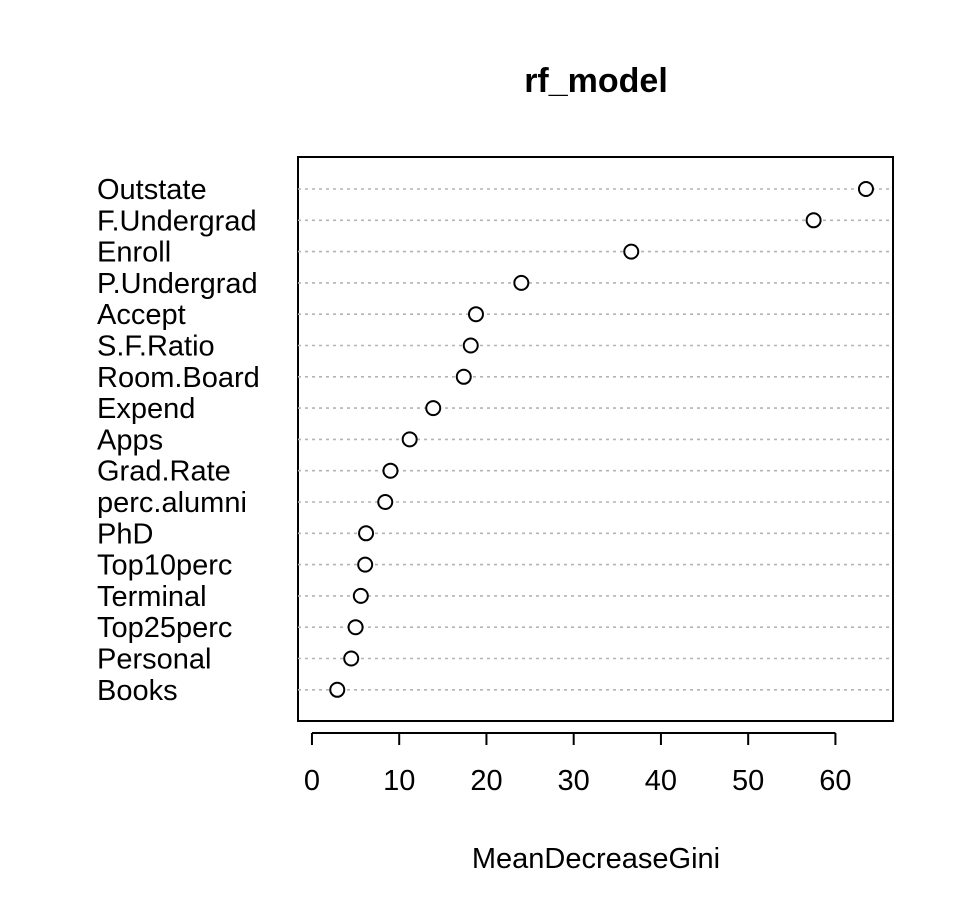 The height and width of the screenshot is (918, 974). Describe the element at coordinates (164, 628) in the screenshot. I see `category-label: Top25perc` at that location.